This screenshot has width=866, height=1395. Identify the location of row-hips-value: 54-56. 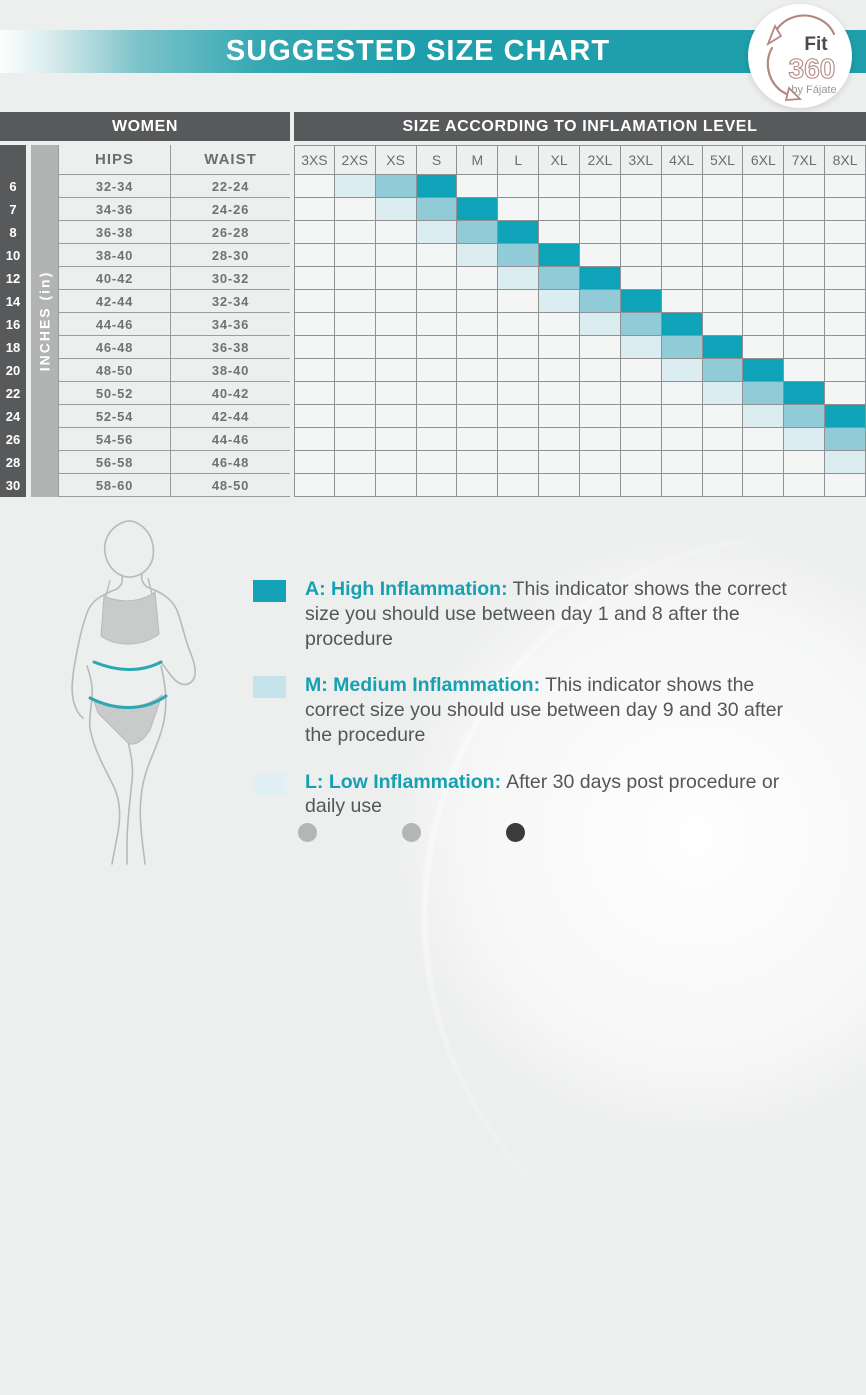
(114, 439).